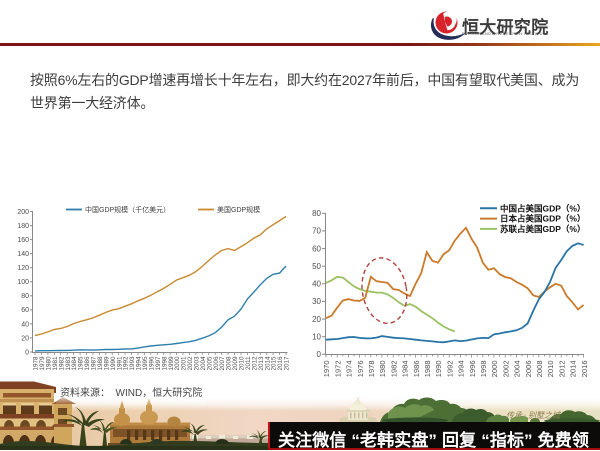  I want to click on svg-text: 1989, so click(106, 363).